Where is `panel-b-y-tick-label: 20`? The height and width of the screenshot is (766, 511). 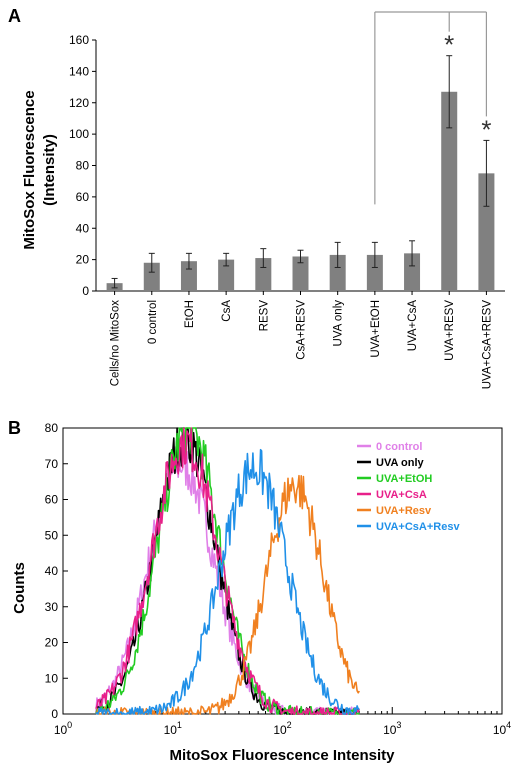
panel-b-y-tick-label: 20 is located at coordinates (52, 643).